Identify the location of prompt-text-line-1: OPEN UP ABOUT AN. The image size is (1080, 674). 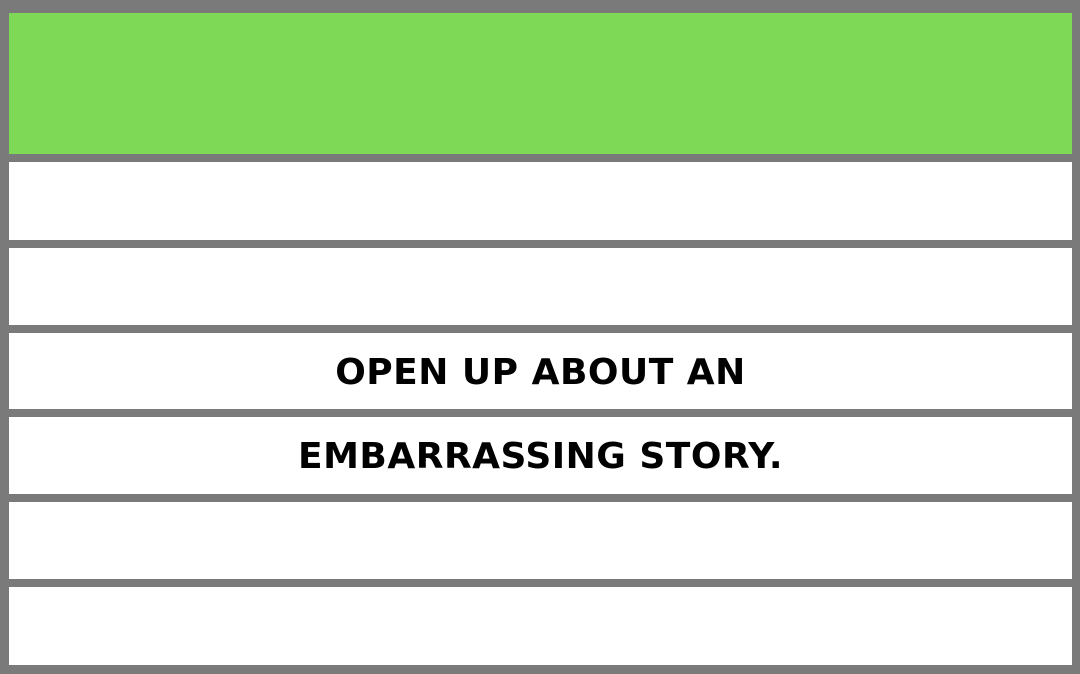
(540, 372).